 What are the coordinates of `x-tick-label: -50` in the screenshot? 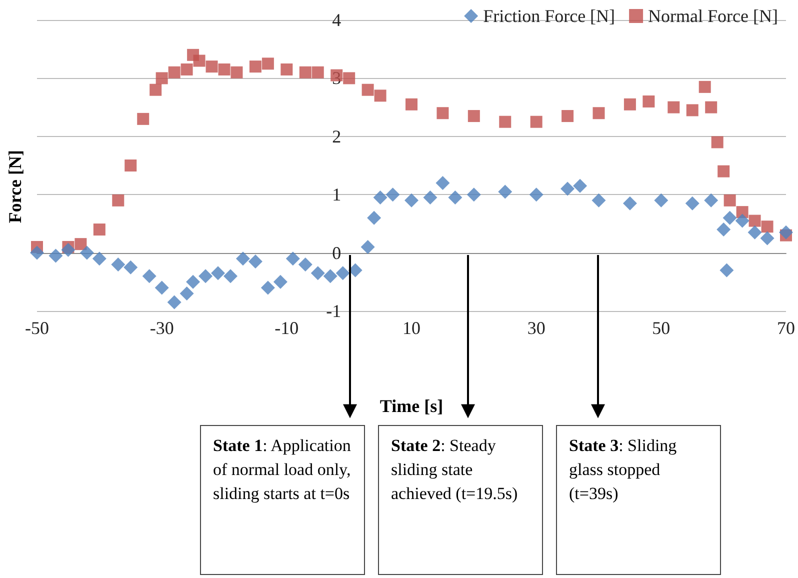 It's located at (37, 328).